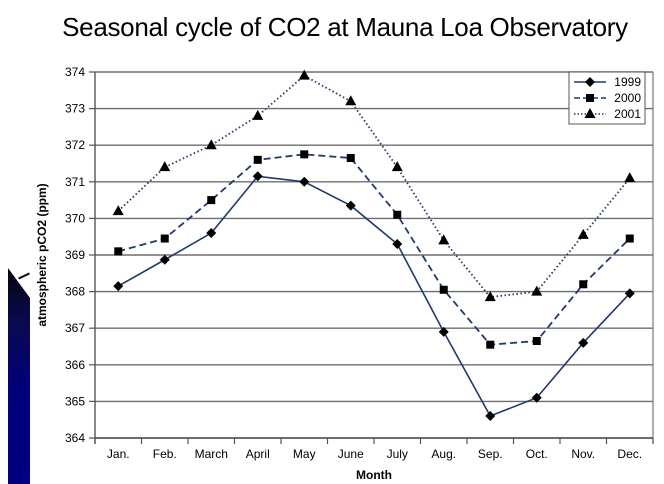 This screenshot has width=664, height=484. I want to click on x-tick-label: Feb., so click(165, 454).